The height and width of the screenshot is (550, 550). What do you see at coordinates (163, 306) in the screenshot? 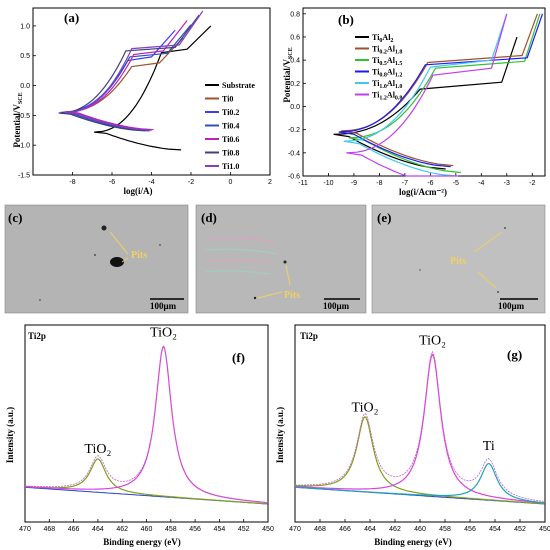
I see `micrograph-c-scale-text: 100μm` at bounding box center [163, 306].